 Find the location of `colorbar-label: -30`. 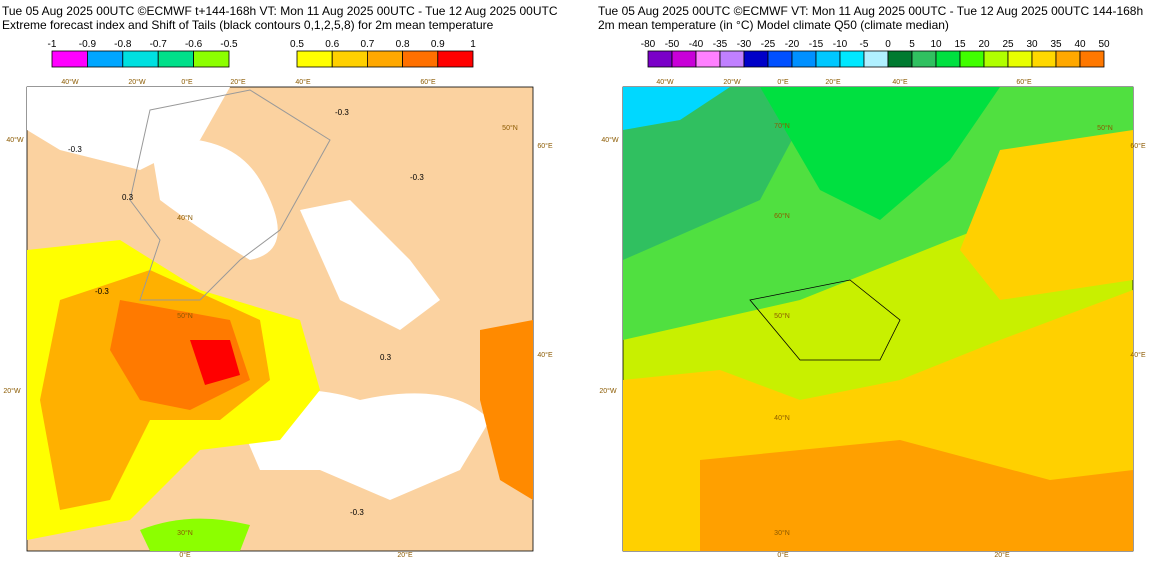

colorbar-label: -30 is located at coordinates (744, 44).